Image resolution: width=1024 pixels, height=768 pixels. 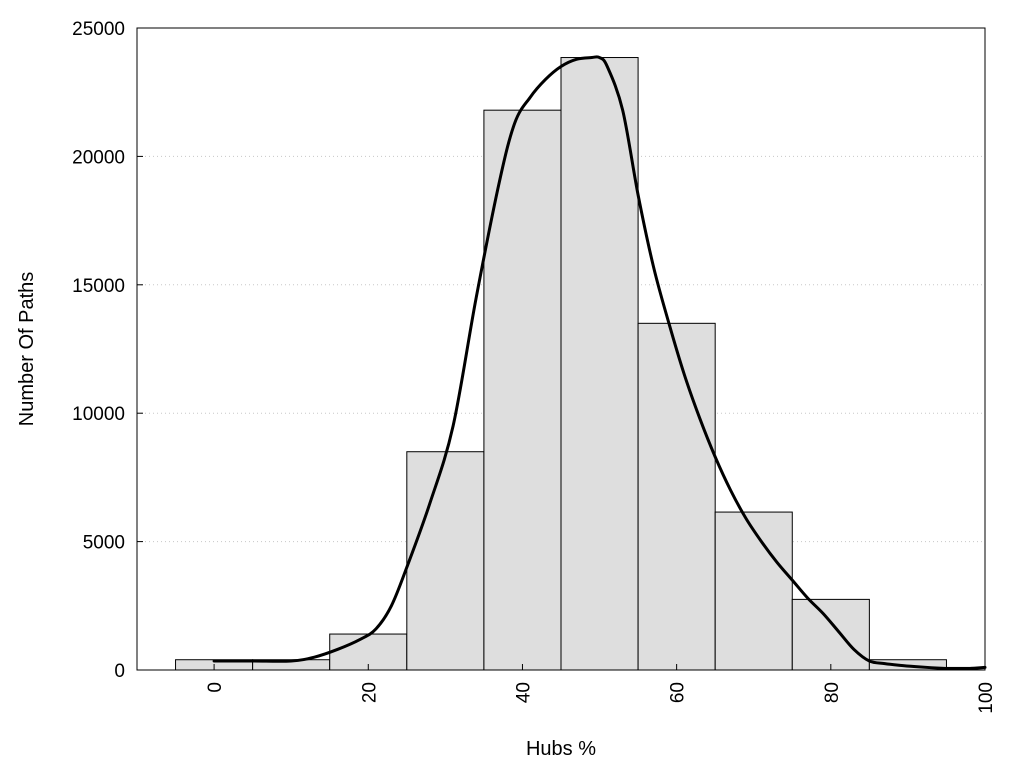 What do you see at coordinates (832, 692) in the screenshot?
I see `x-tick-label-4: 80` at bounding box center [832, 692].